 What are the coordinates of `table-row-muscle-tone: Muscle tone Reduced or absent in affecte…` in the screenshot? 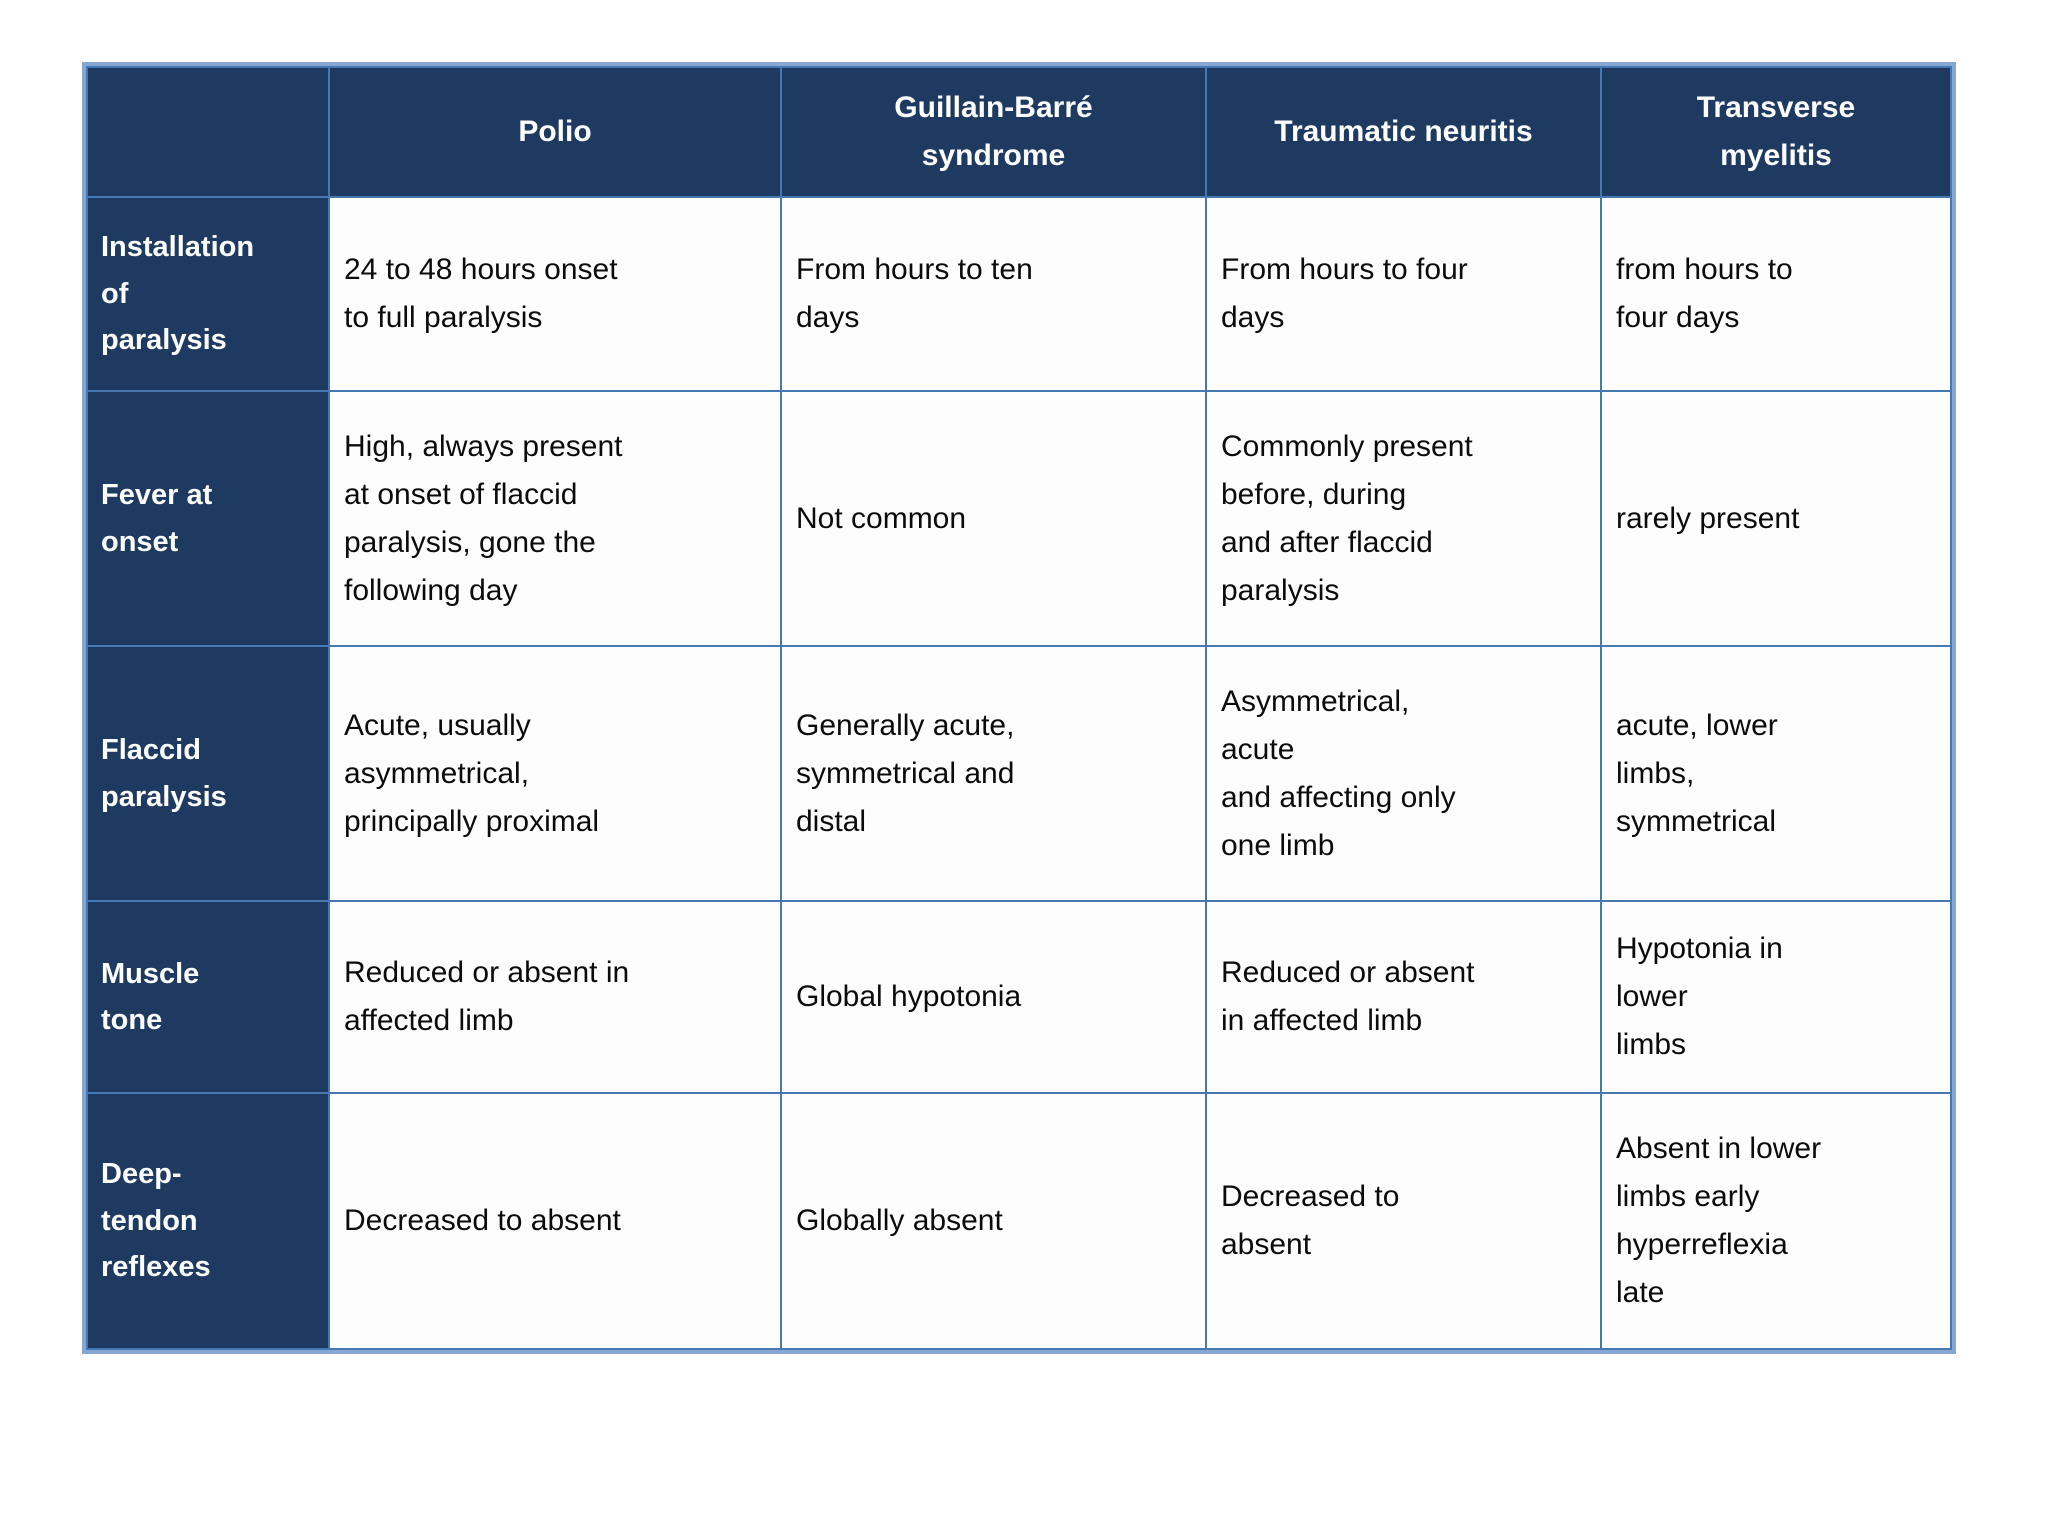 It's located at (1019, 997).